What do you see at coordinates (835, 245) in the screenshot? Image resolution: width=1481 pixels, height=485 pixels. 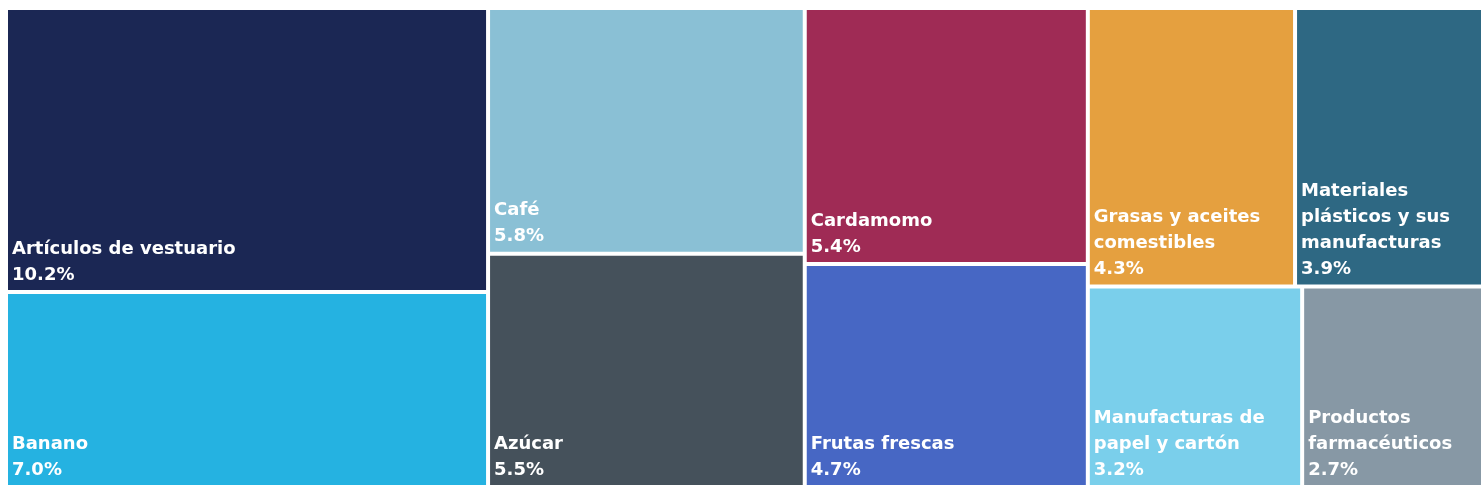 I see `data-label: 5.4%` at bounding box center [835, 245].